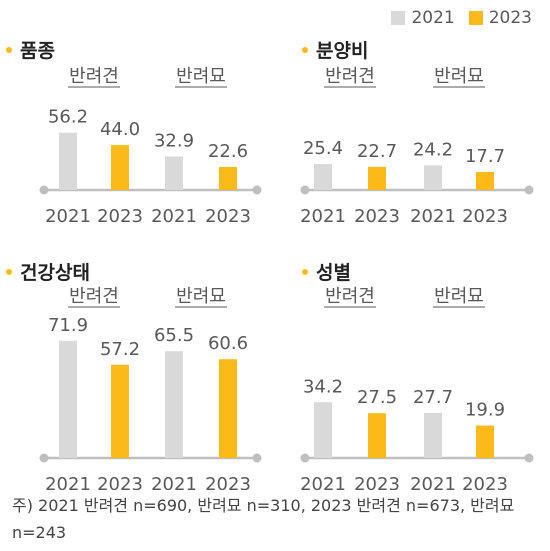 This screenshot has width=550, height=551. I want to click on data-label: 57.2, so click(120, 349).